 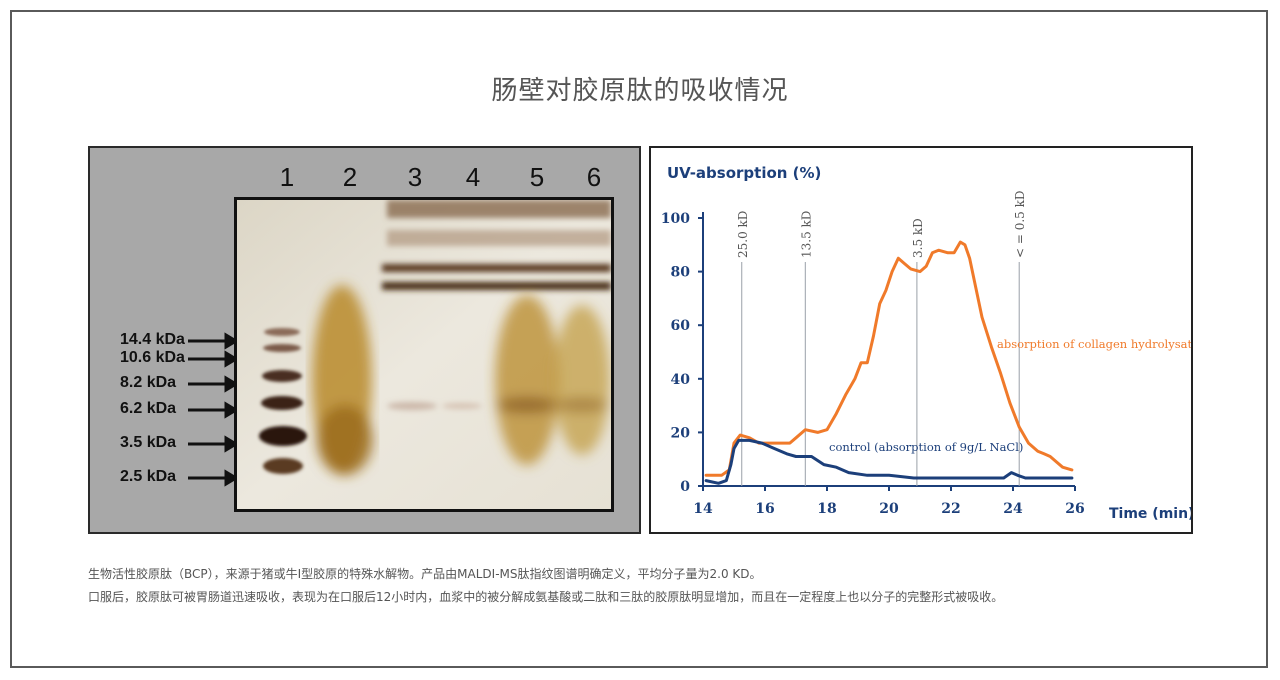 I want to click on mw-reference-label: 3.5 kD, so click(x=918, y=238).